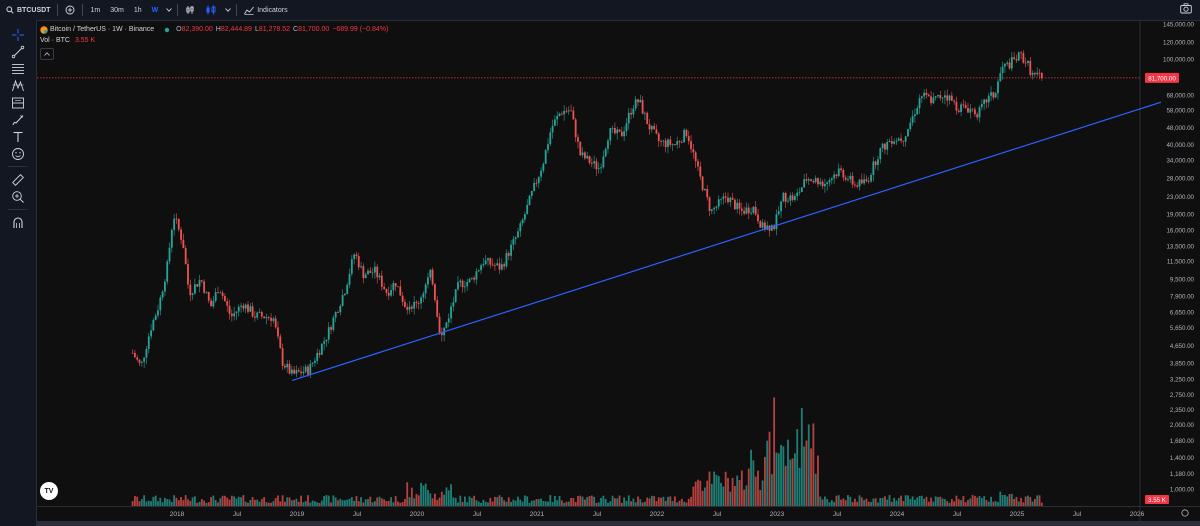  Describe the element at coordinates (1179, 60) in the screenshot. I see `price-tick-label: 100,000.00` at that location.